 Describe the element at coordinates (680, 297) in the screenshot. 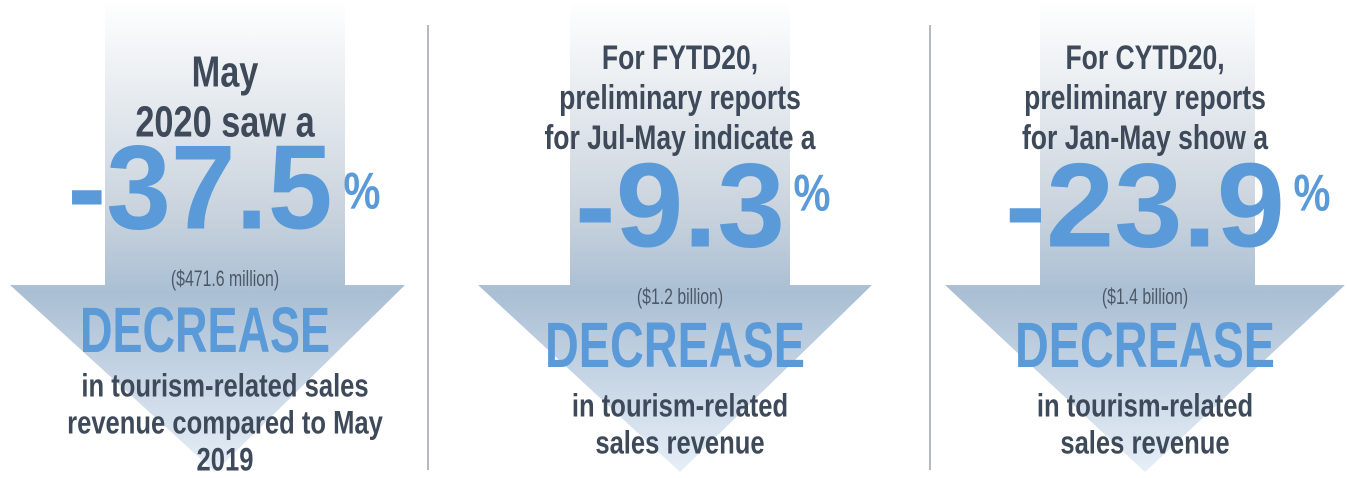

I see `amount: ($1.2 billion)` at that location.